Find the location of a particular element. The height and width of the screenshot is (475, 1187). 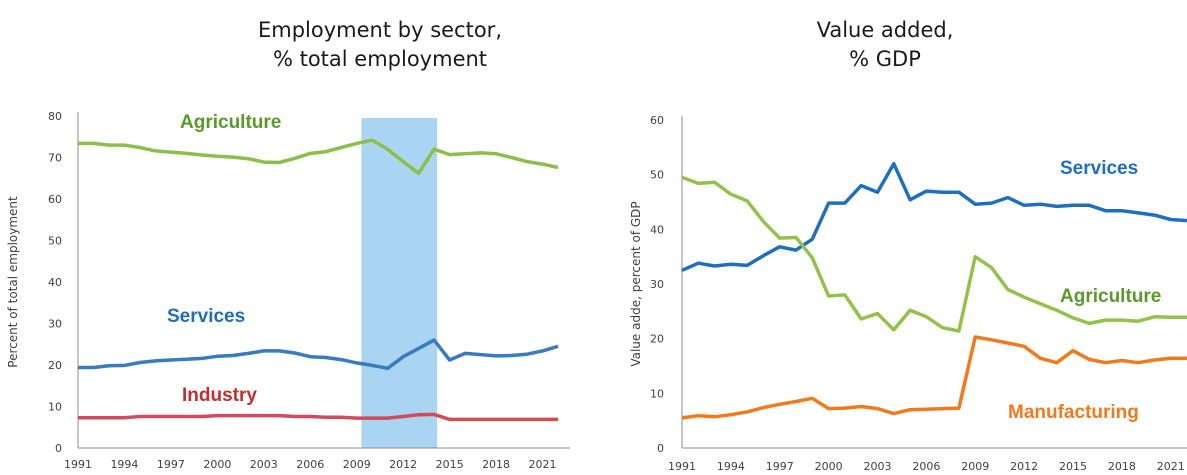

chart1-x-tick-label: 1997 is located at coordinates (171, 464).